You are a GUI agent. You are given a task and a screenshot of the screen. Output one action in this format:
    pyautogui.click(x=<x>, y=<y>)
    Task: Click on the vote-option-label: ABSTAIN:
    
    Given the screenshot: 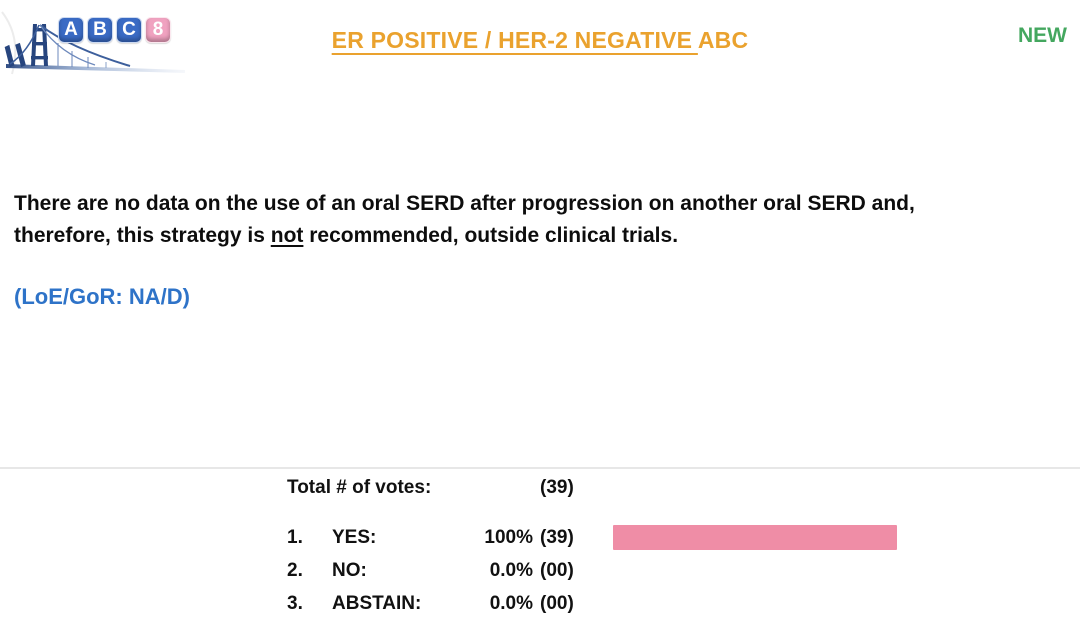 What is the action you would take?
    pyautogui.click(x=377, y=603)
    